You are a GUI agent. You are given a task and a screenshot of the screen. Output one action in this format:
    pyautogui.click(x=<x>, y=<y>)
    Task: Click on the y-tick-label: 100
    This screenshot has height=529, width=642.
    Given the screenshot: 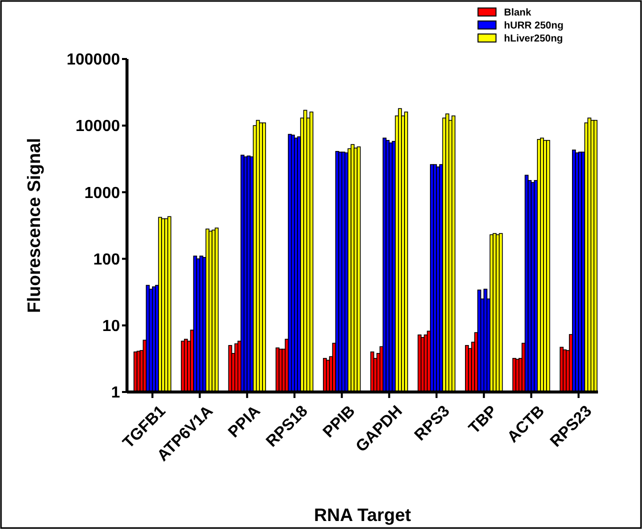 What is the action you would take?
    pyautogui.click(x=106, y=259)
    